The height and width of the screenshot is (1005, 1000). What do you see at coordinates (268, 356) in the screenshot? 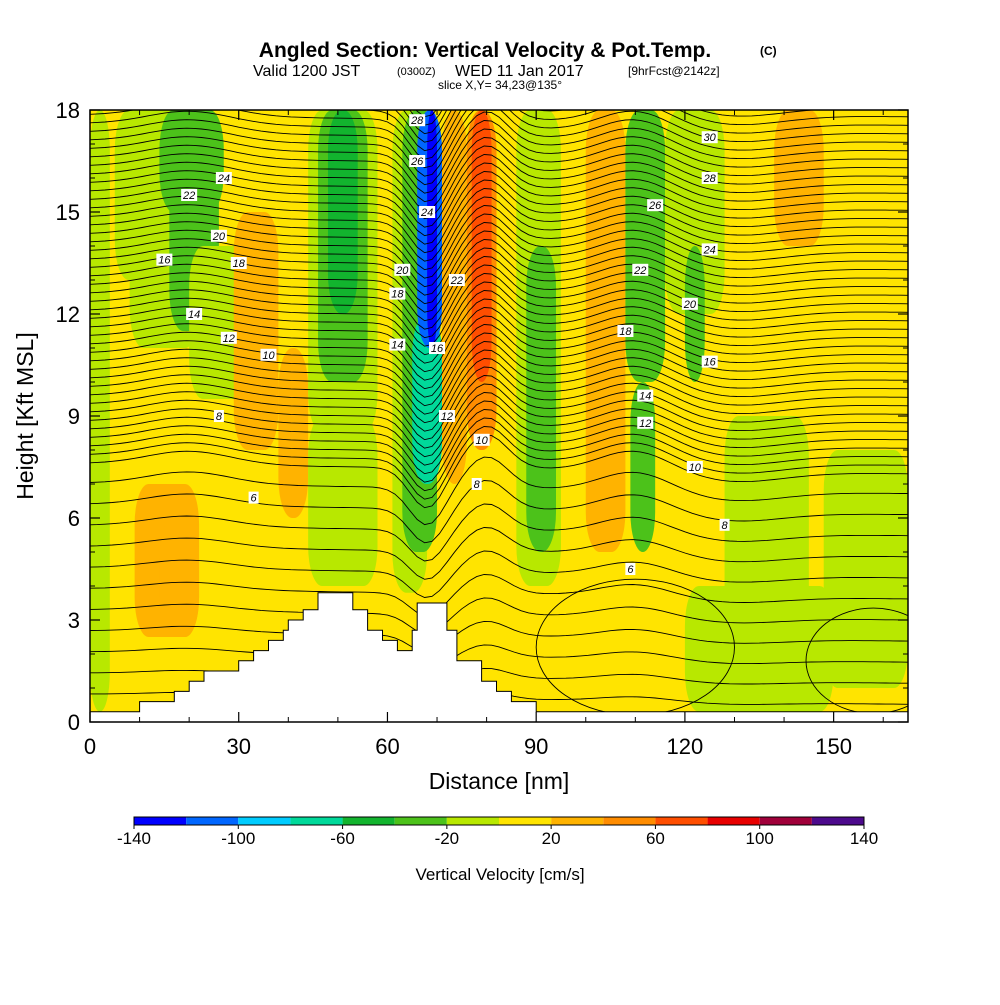
I see `contour-label: 10` at bounding box center [268, 356].